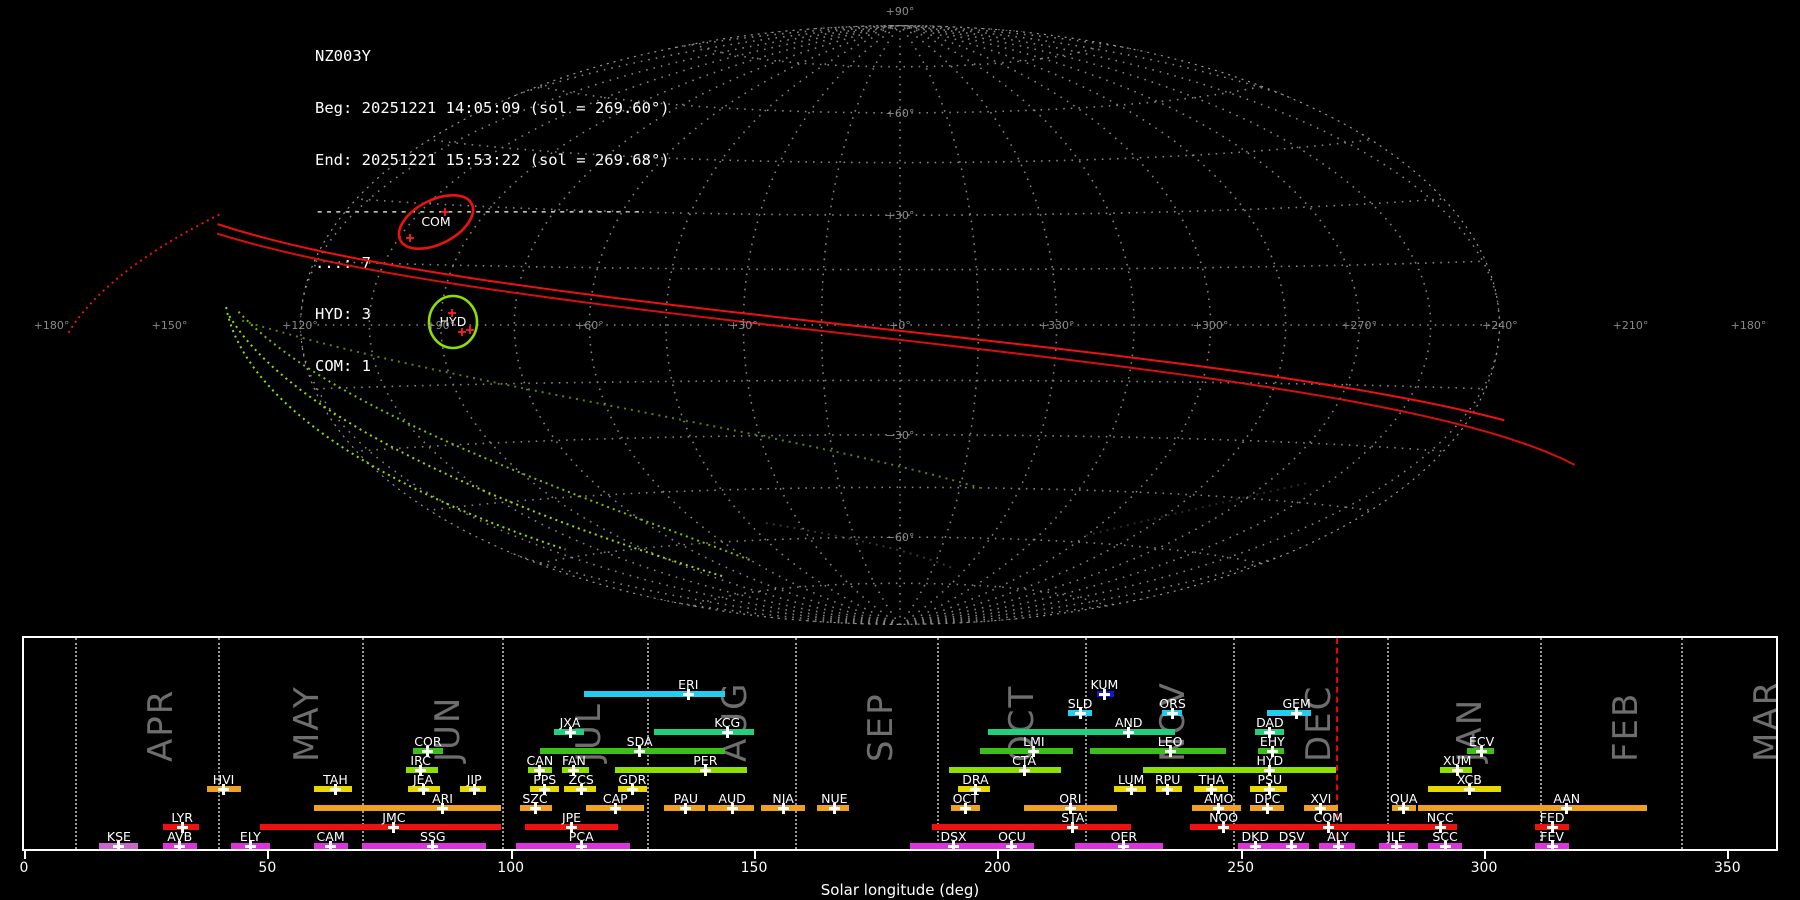 Image resolution: width=1800 pixels, height=900 pixels. Describe the element at coordinates (881, 727) in the screenshot. I see `month-label-sep: SEP` at that location.